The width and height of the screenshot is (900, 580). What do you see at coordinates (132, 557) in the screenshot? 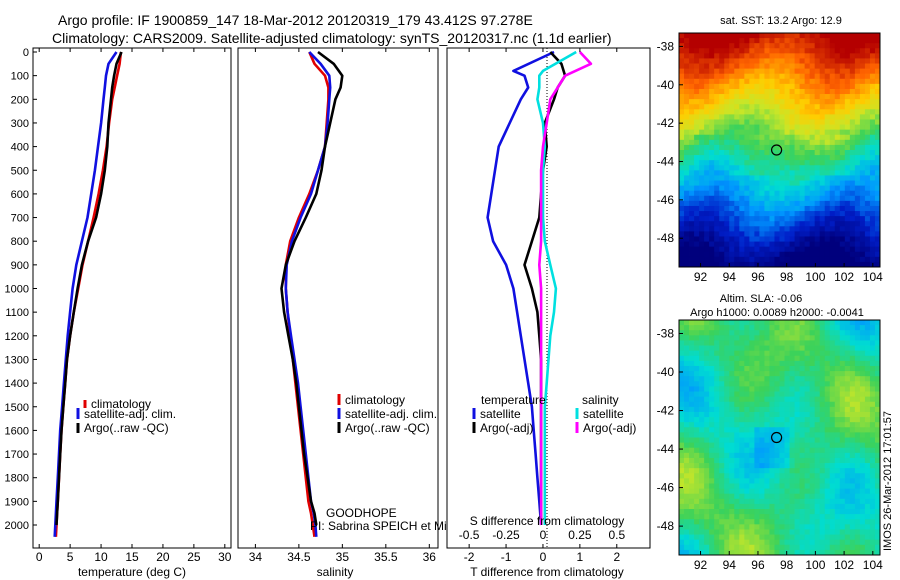
I see `x-tick-label: 15` at bounding box center [132, 557].